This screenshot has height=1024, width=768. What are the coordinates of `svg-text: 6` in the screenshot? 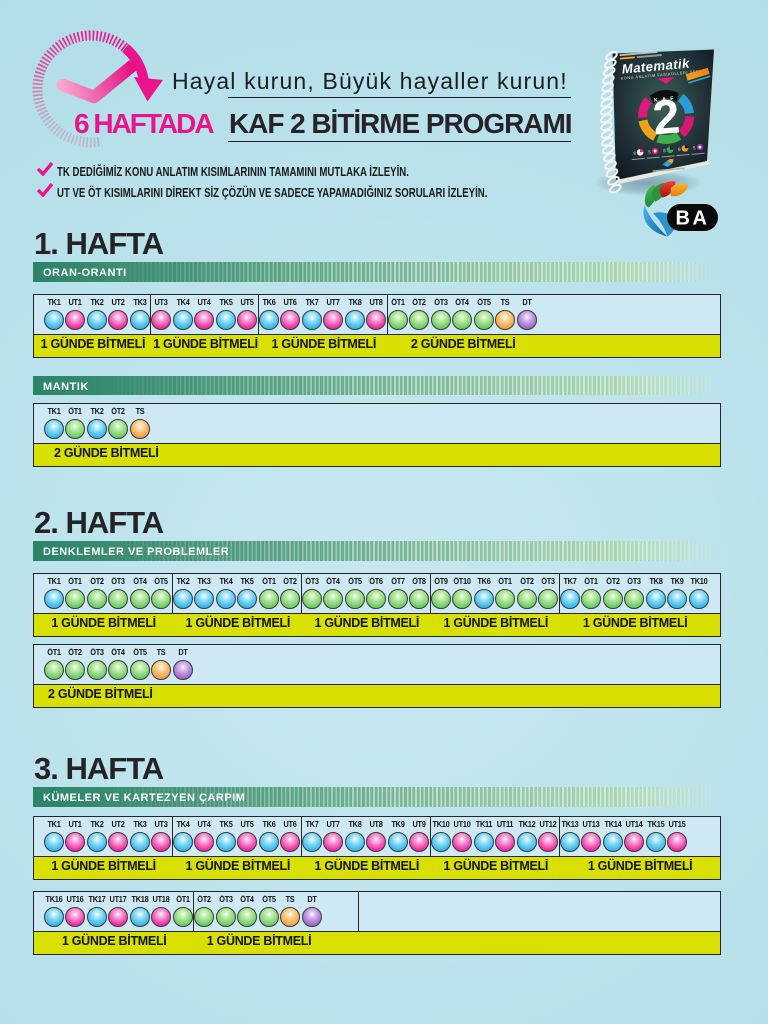 It's located at (679, 149).